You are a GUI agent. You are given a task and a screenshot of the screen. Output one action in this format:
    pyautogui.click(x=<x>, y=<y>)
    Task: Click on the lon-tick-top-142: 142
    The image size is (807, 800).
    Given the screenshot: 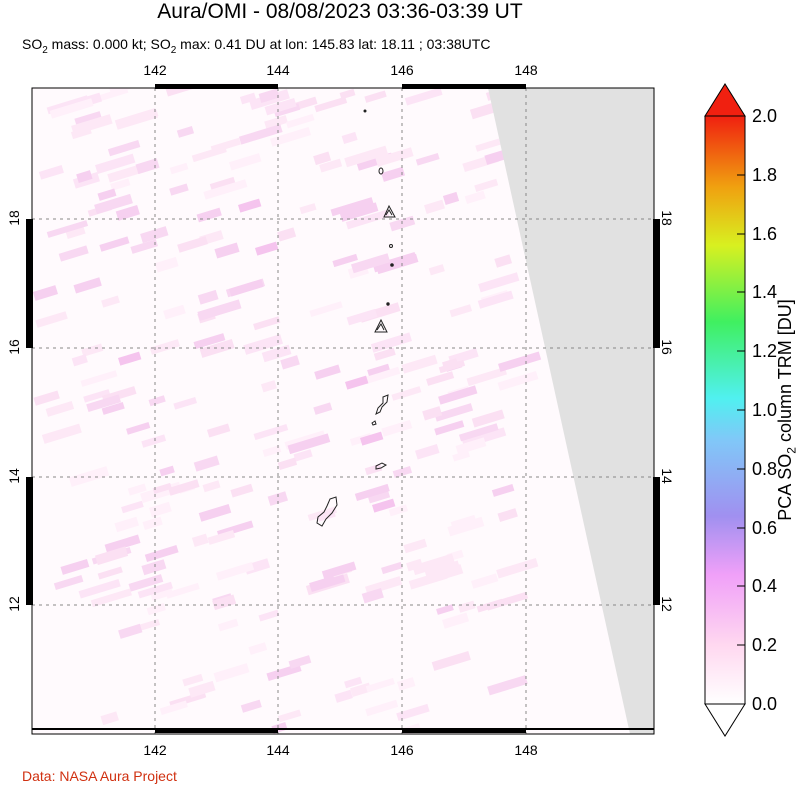 What is the action you would take?
    pyautogui.click(x=155, y=70)
    